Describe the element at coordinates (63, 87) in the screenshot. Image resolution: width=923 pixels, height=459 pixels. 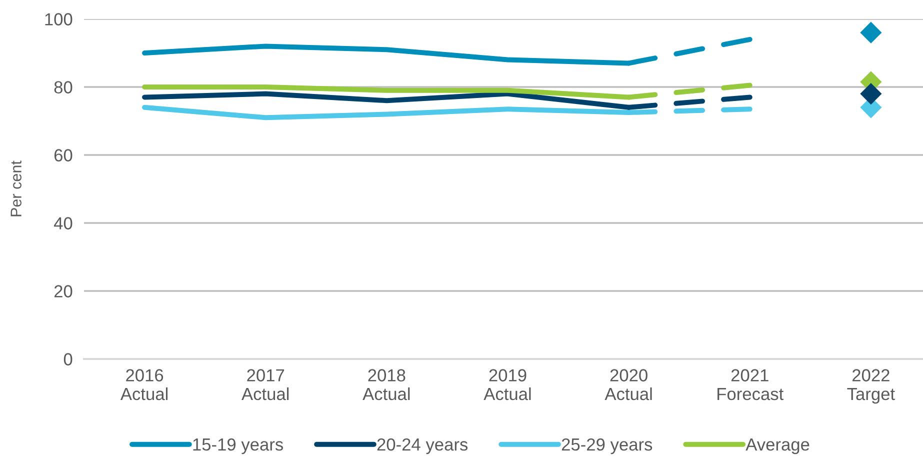
I see `y-tick-label: 80` at that location.